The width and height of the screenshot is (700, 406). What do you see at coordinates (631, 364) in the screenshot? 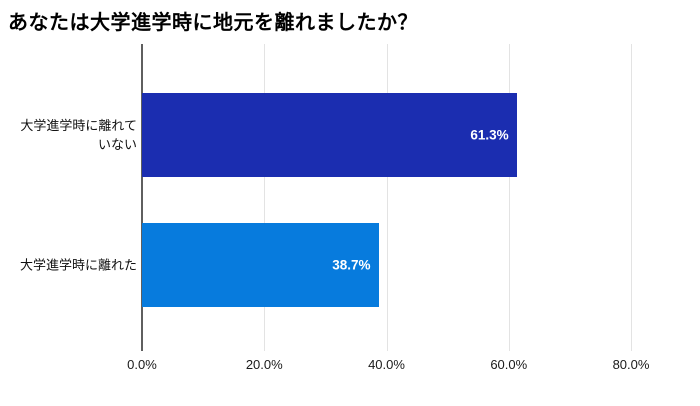
I see `x-axis-tick-label: 80.0%` at bounding box center [631, 364].